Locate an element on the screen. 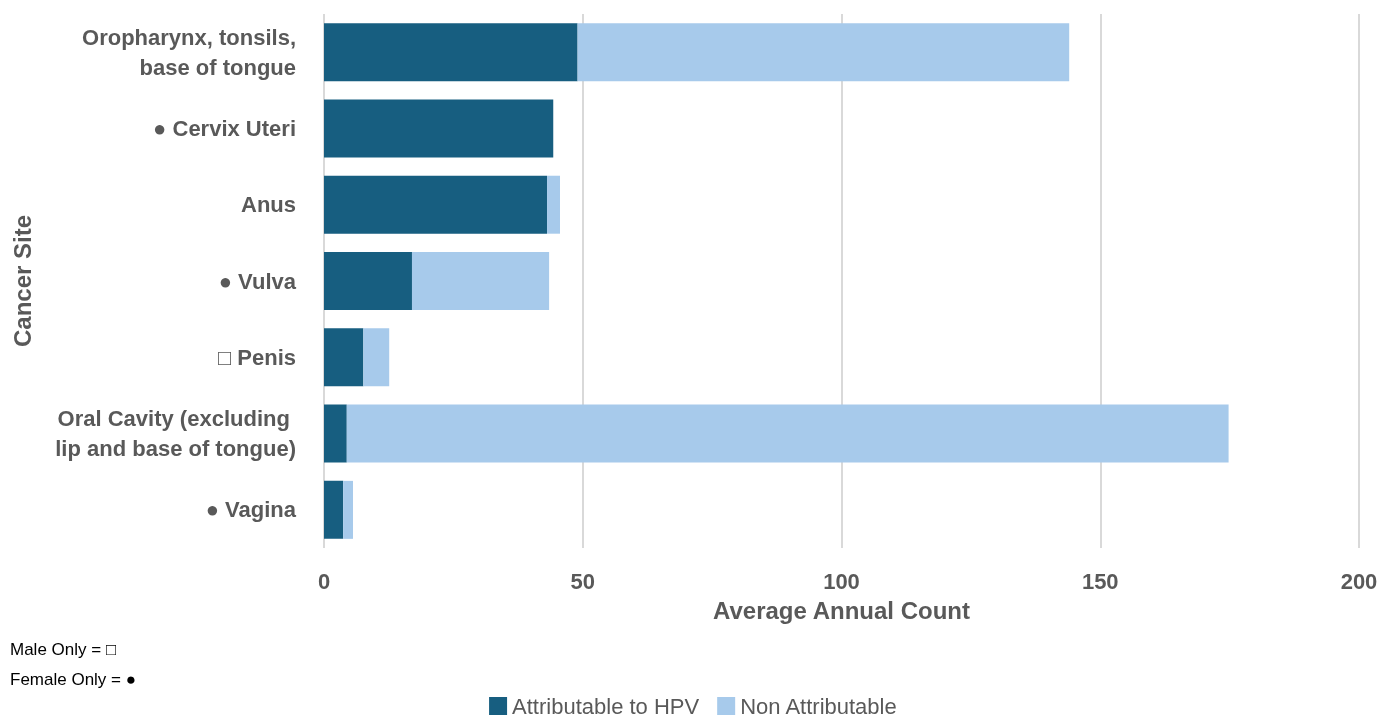 The width and height of the screenshot is (1387, 722). y-tick-label: ● Vagina is located at coordinates (251, 510).